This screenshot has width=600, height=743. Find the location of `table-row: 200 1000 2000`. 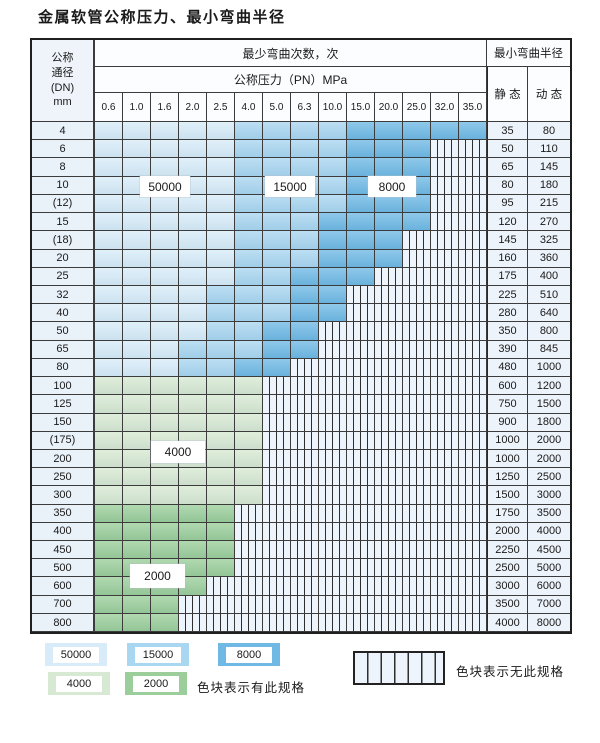

table-row: 200 1000 2000 is located at coordinates (301, 459).